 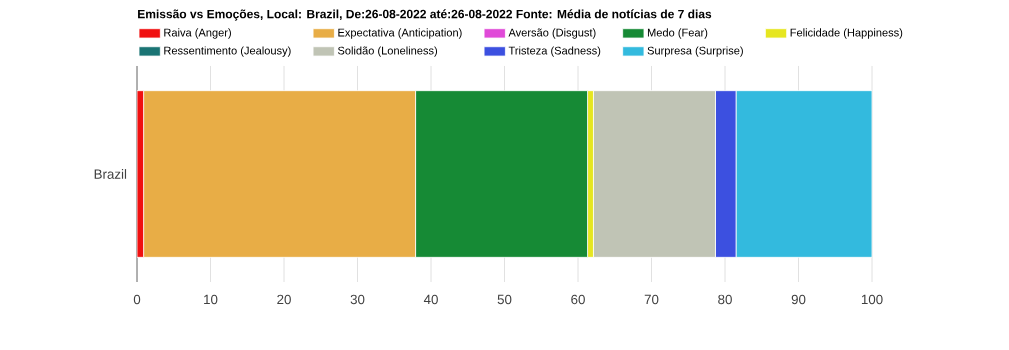 What do you see at coordinates (798, 299) in the screenshot?
I see `x-tick-label: 90` at bounding box center [798, 299].